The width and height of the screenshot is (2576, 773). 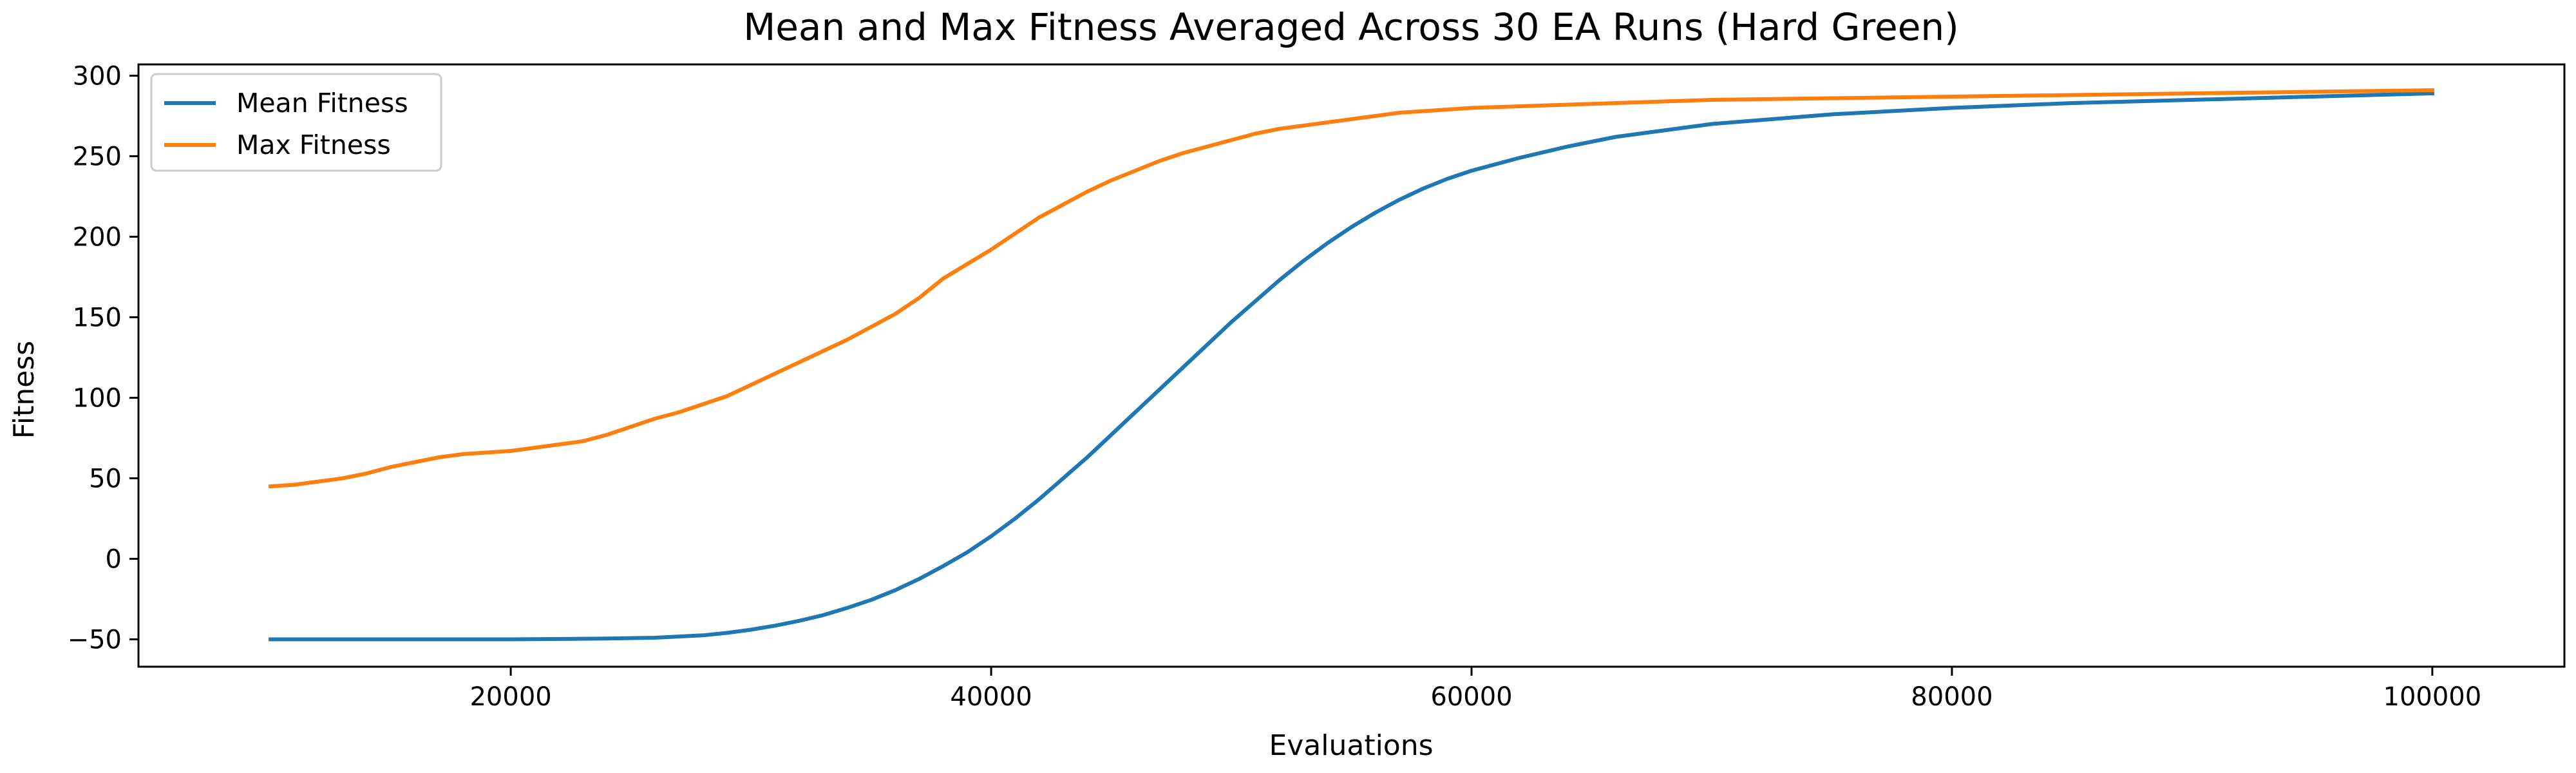 What do you see at coordinates (1471, 697) in the screenshot?
I see `x-tick-label: 60000` at bounding box center [1471, 697].